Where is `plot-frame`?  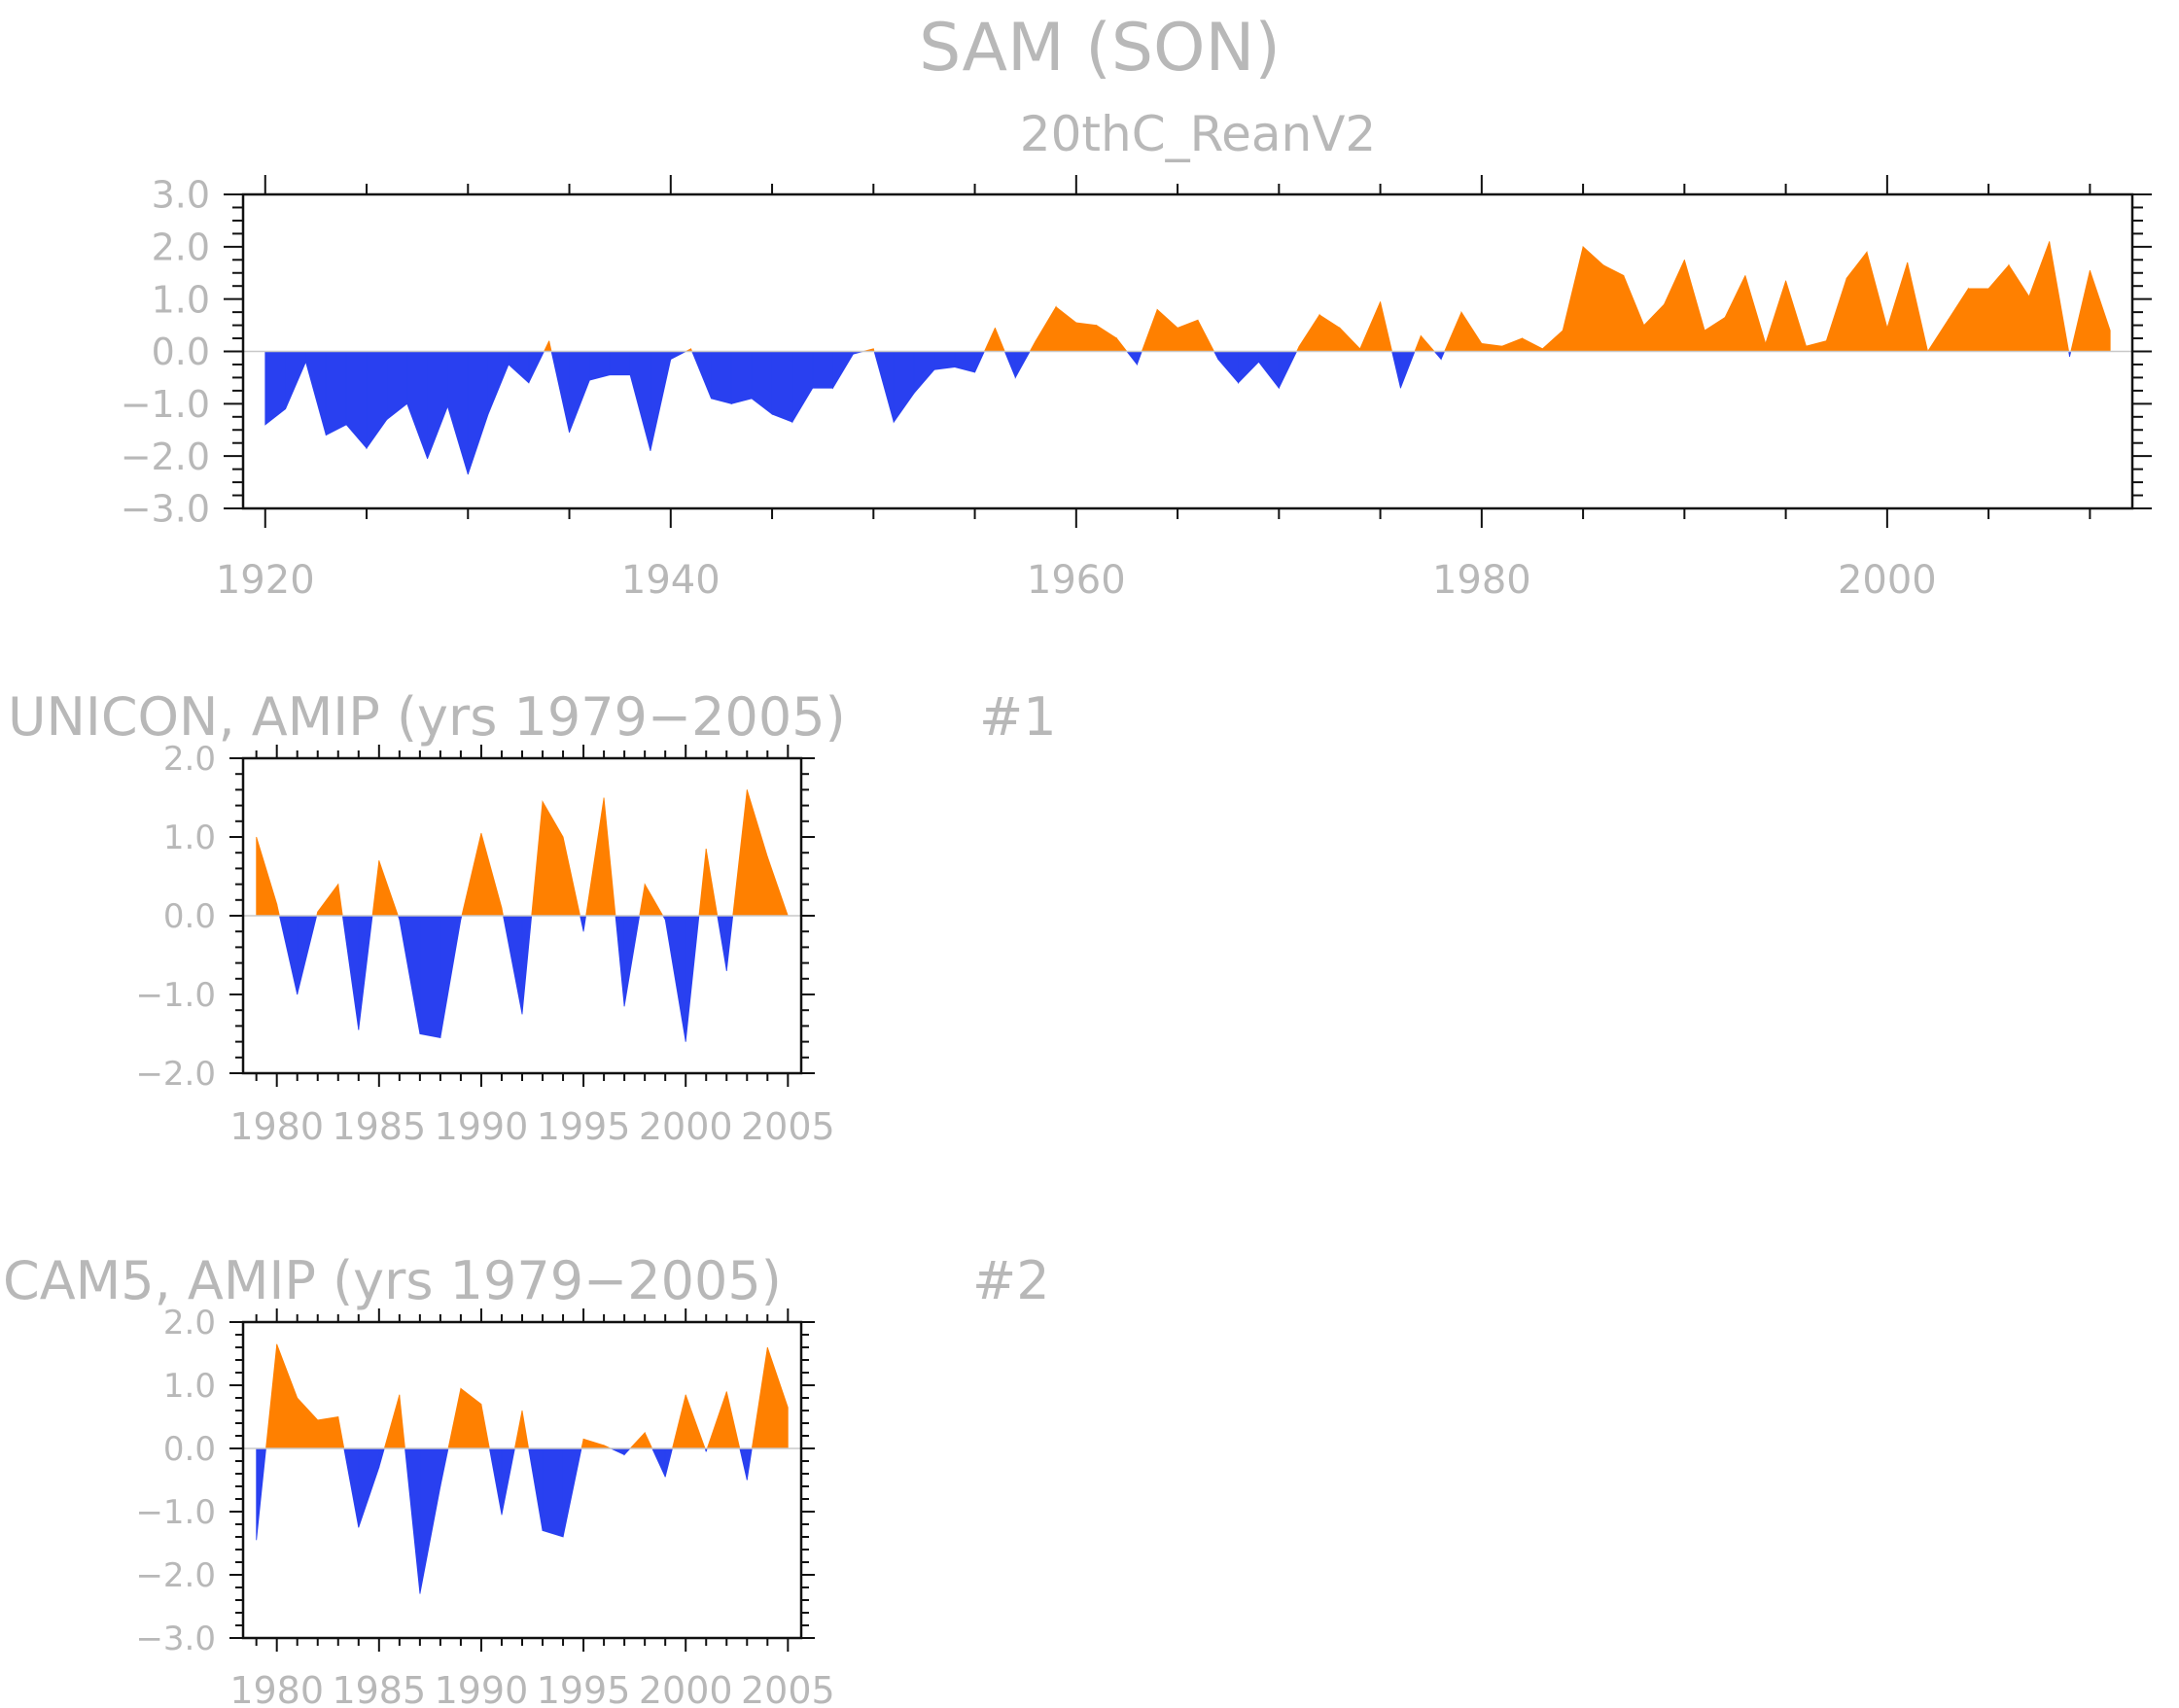 plot-frame is located at coordinates (522, 1480).